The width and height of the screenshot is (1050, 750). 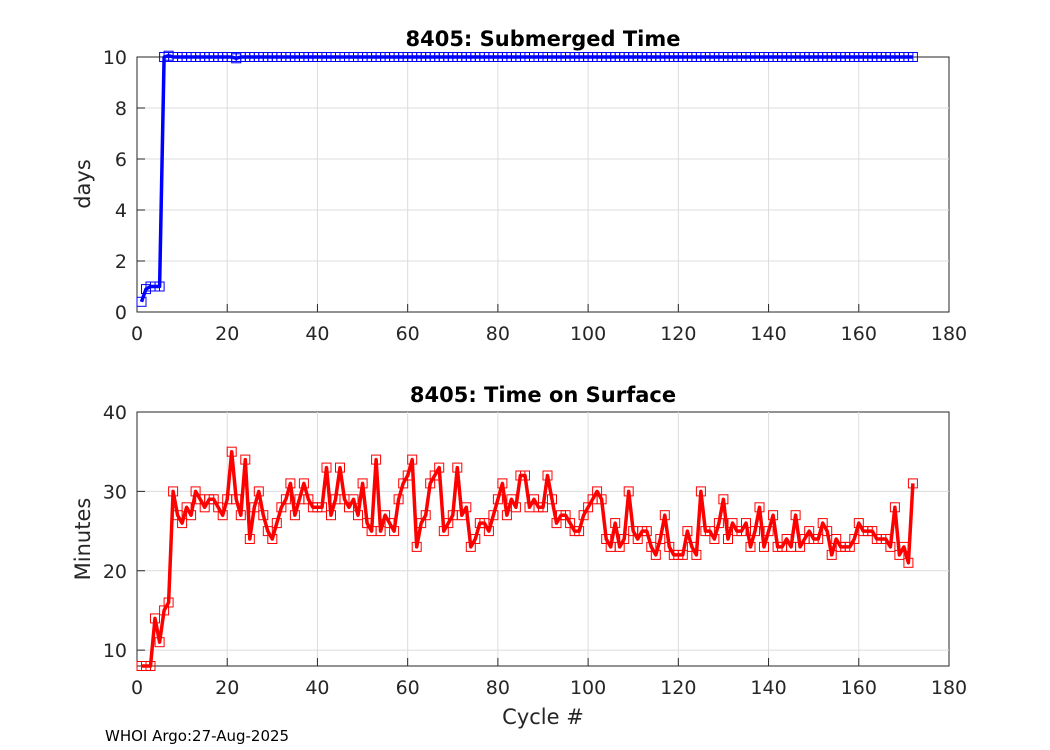 I want to click on x-tick-label: 100, so click(x=588, y=688).